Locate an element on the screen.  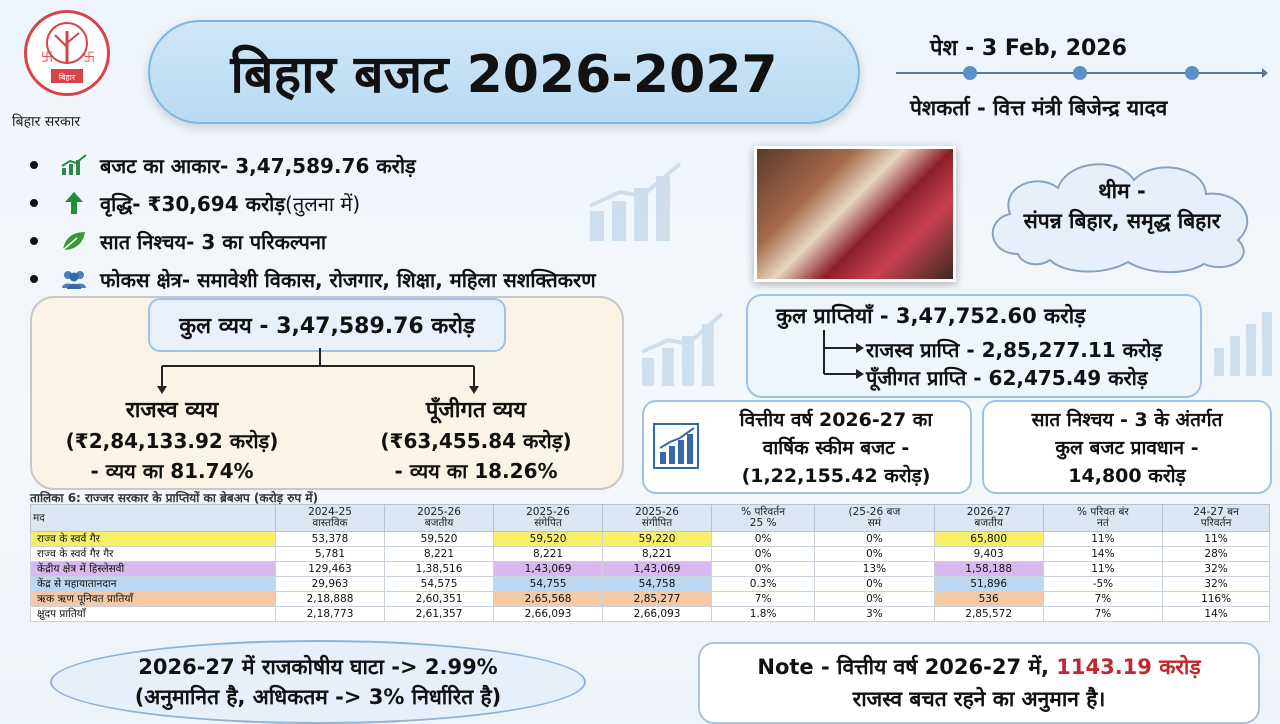
annual-scheme-line2: वार्षिक स्कीम बजट - is located at coordinates (836, 448).